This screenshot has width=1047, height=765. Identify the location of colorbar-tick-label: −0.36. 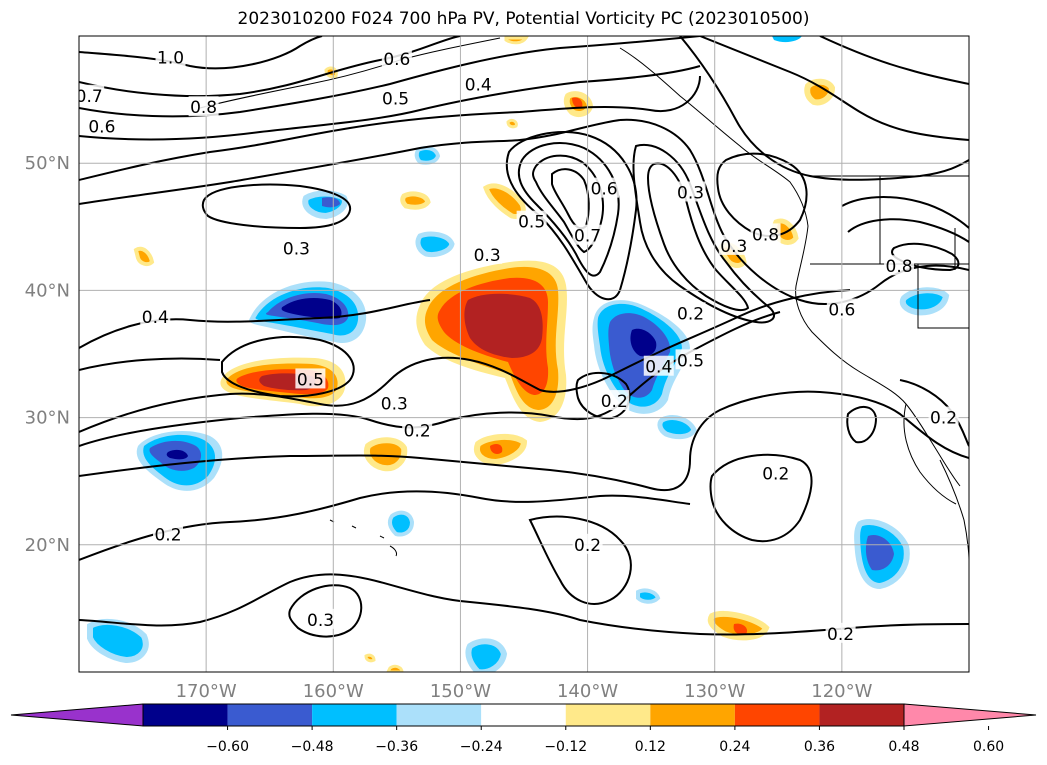
(396, 747).